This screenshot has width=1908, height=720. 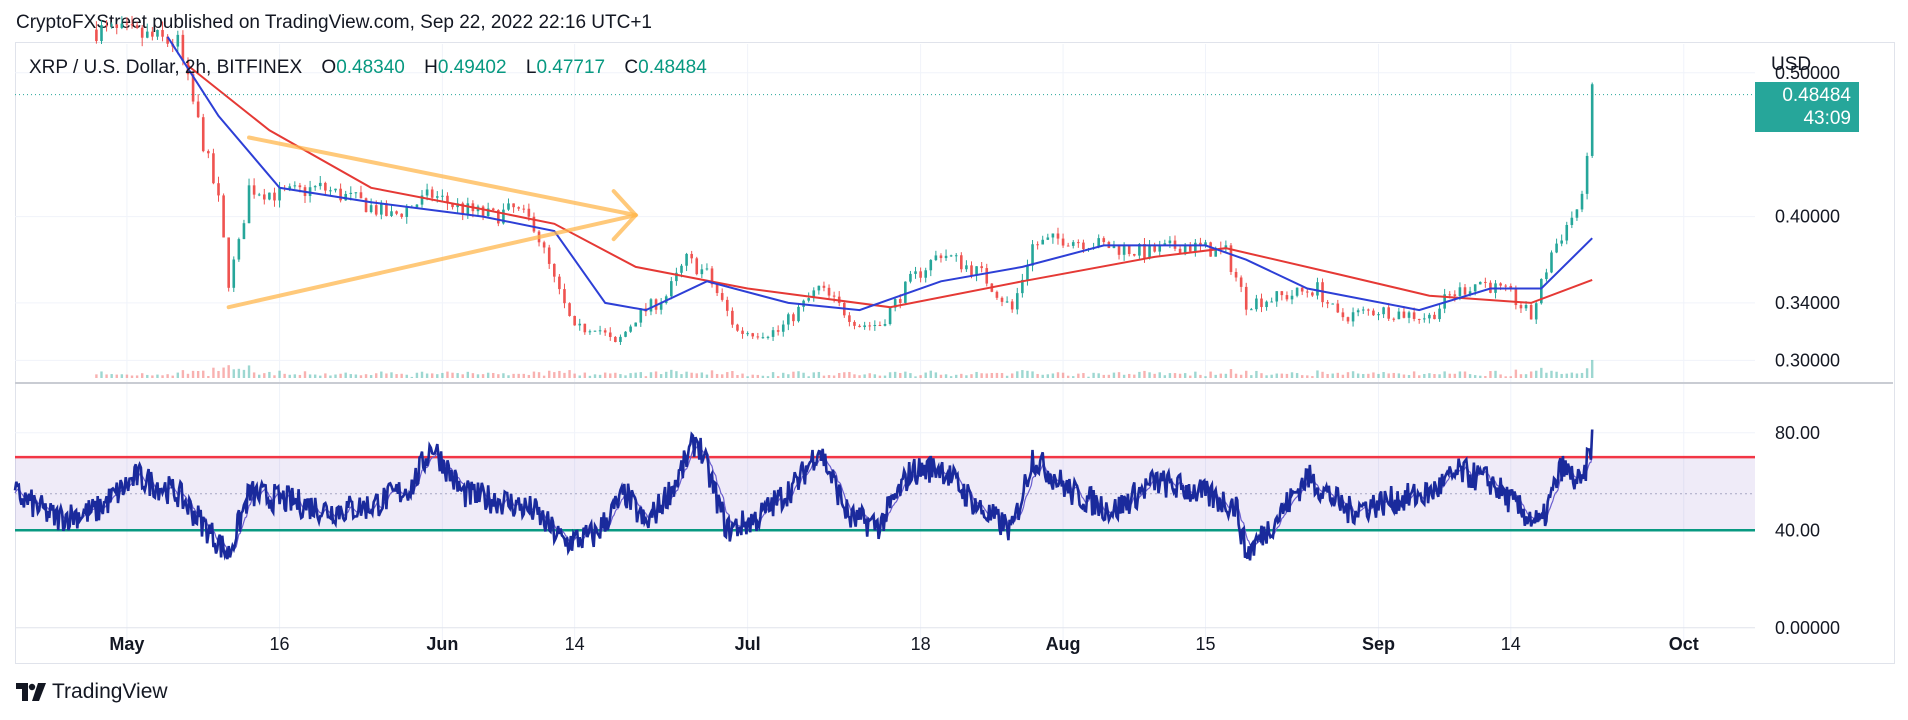 What do you see at coordinates (126, 644) in the screenshot?
I see `time-tick-label: May` at bounding box center [126, 644].